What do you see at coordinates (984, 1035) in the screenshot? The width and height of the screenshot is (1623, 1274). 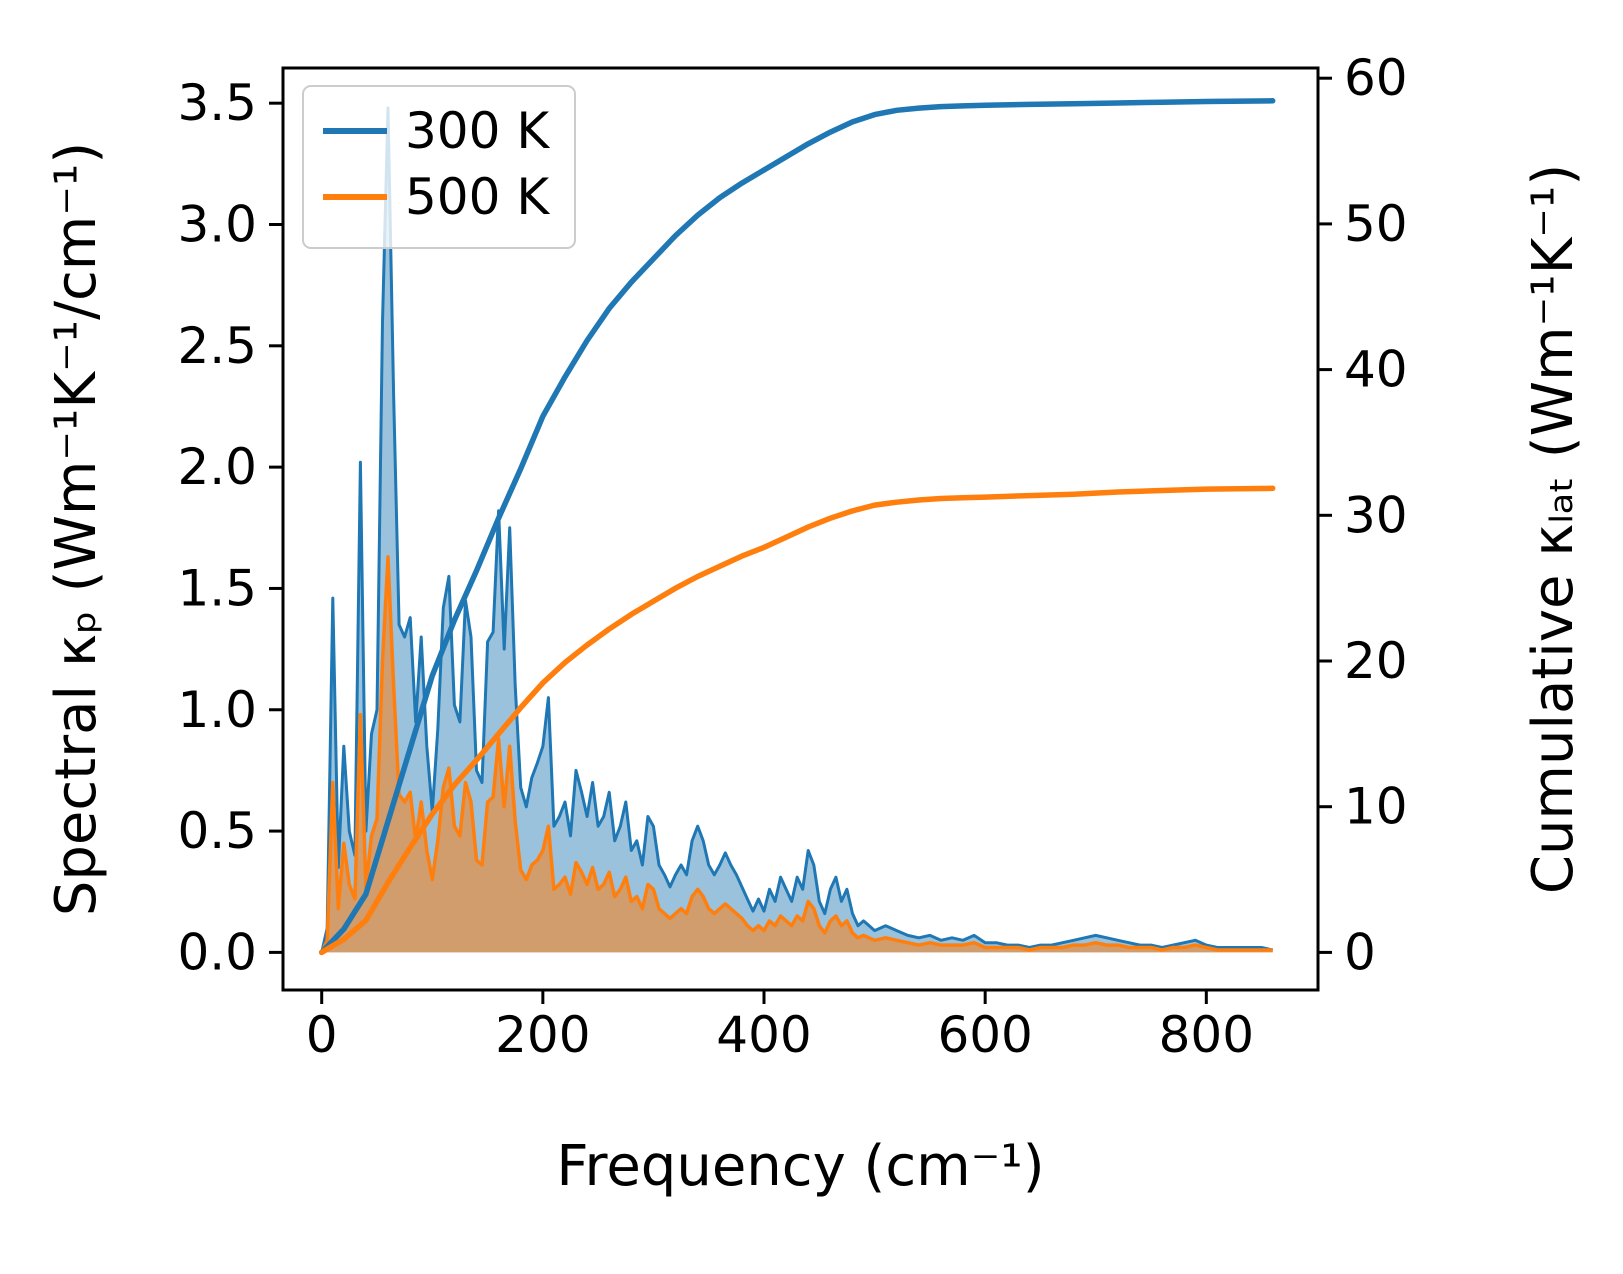 I see `x-tick-label: 600` at bounding box center [984, 1035].